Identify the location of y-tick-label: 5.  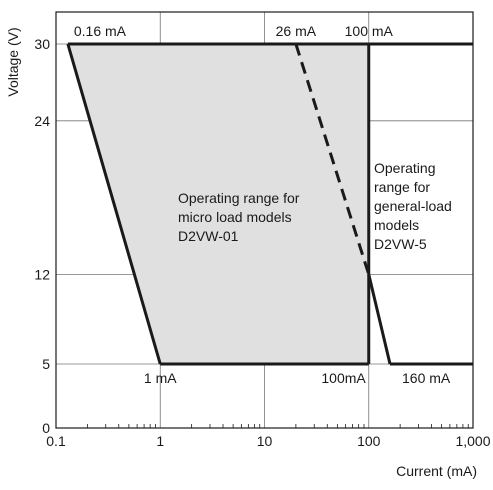
(46, 364).